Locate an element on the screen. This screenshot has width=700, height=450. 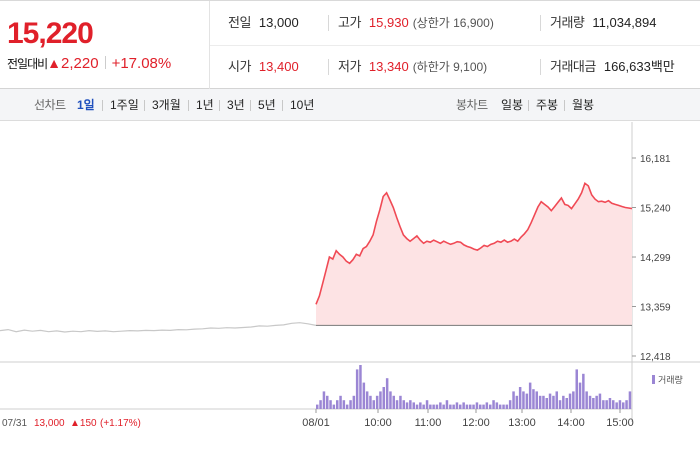
y-tick-label: 16,181 is located at coordinates (655, 159).